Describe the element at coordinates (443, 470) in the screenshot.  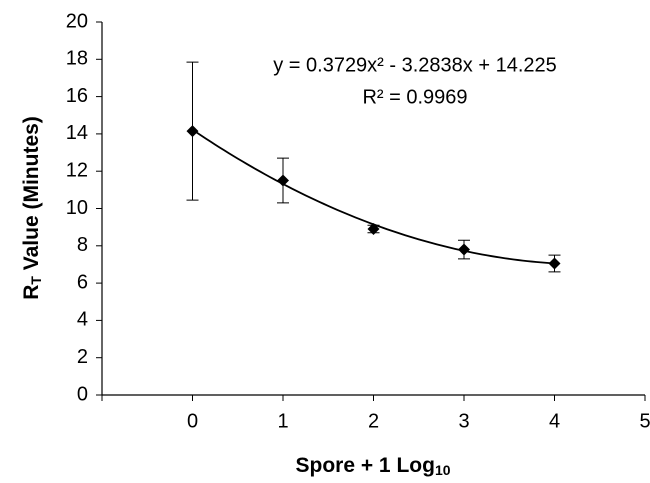
I see `x-label-sub: 10` at that location.